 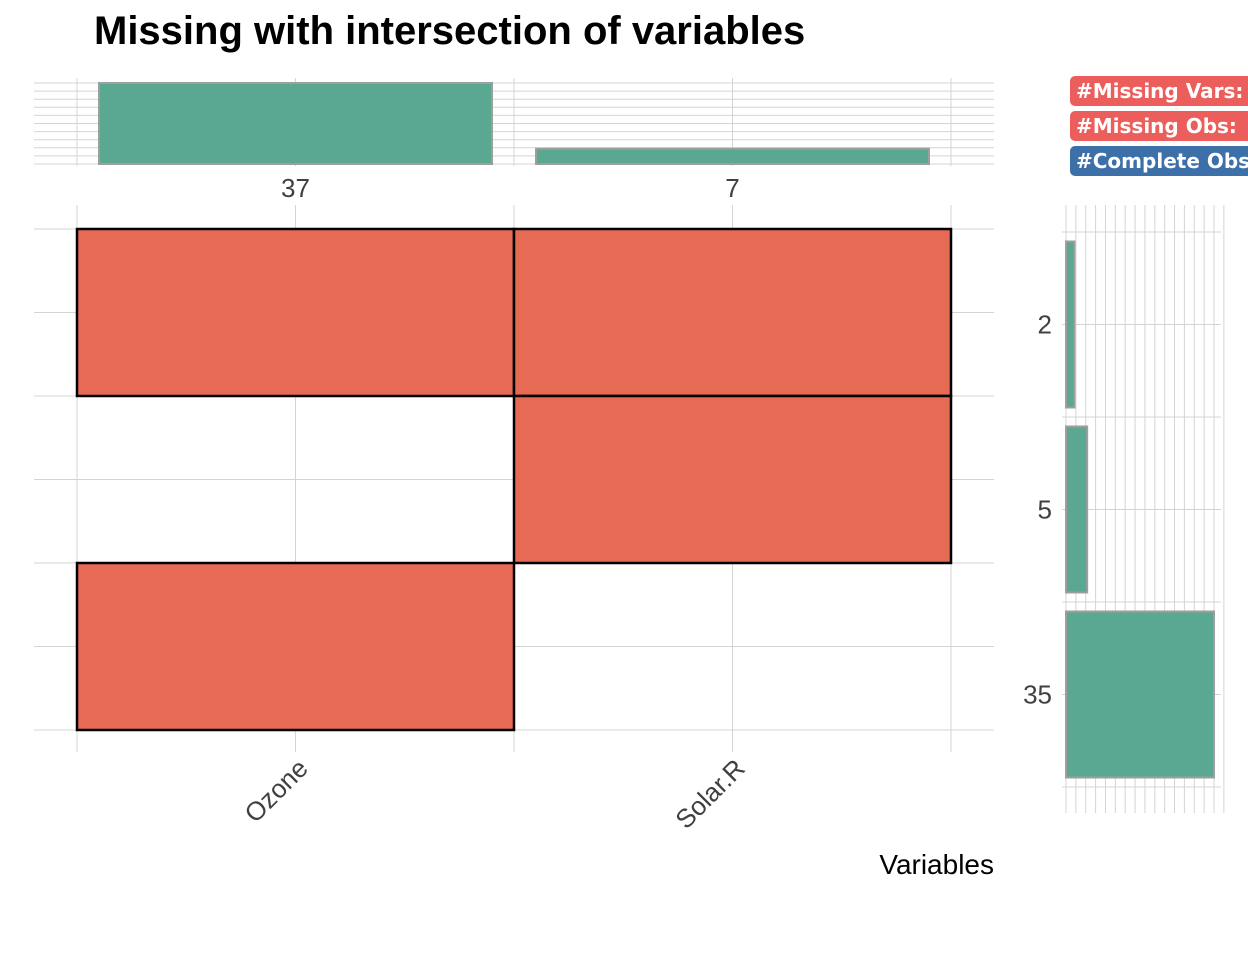 I want to click on right-bar-panel: 2 5 35, so click(x=1124, y=509).